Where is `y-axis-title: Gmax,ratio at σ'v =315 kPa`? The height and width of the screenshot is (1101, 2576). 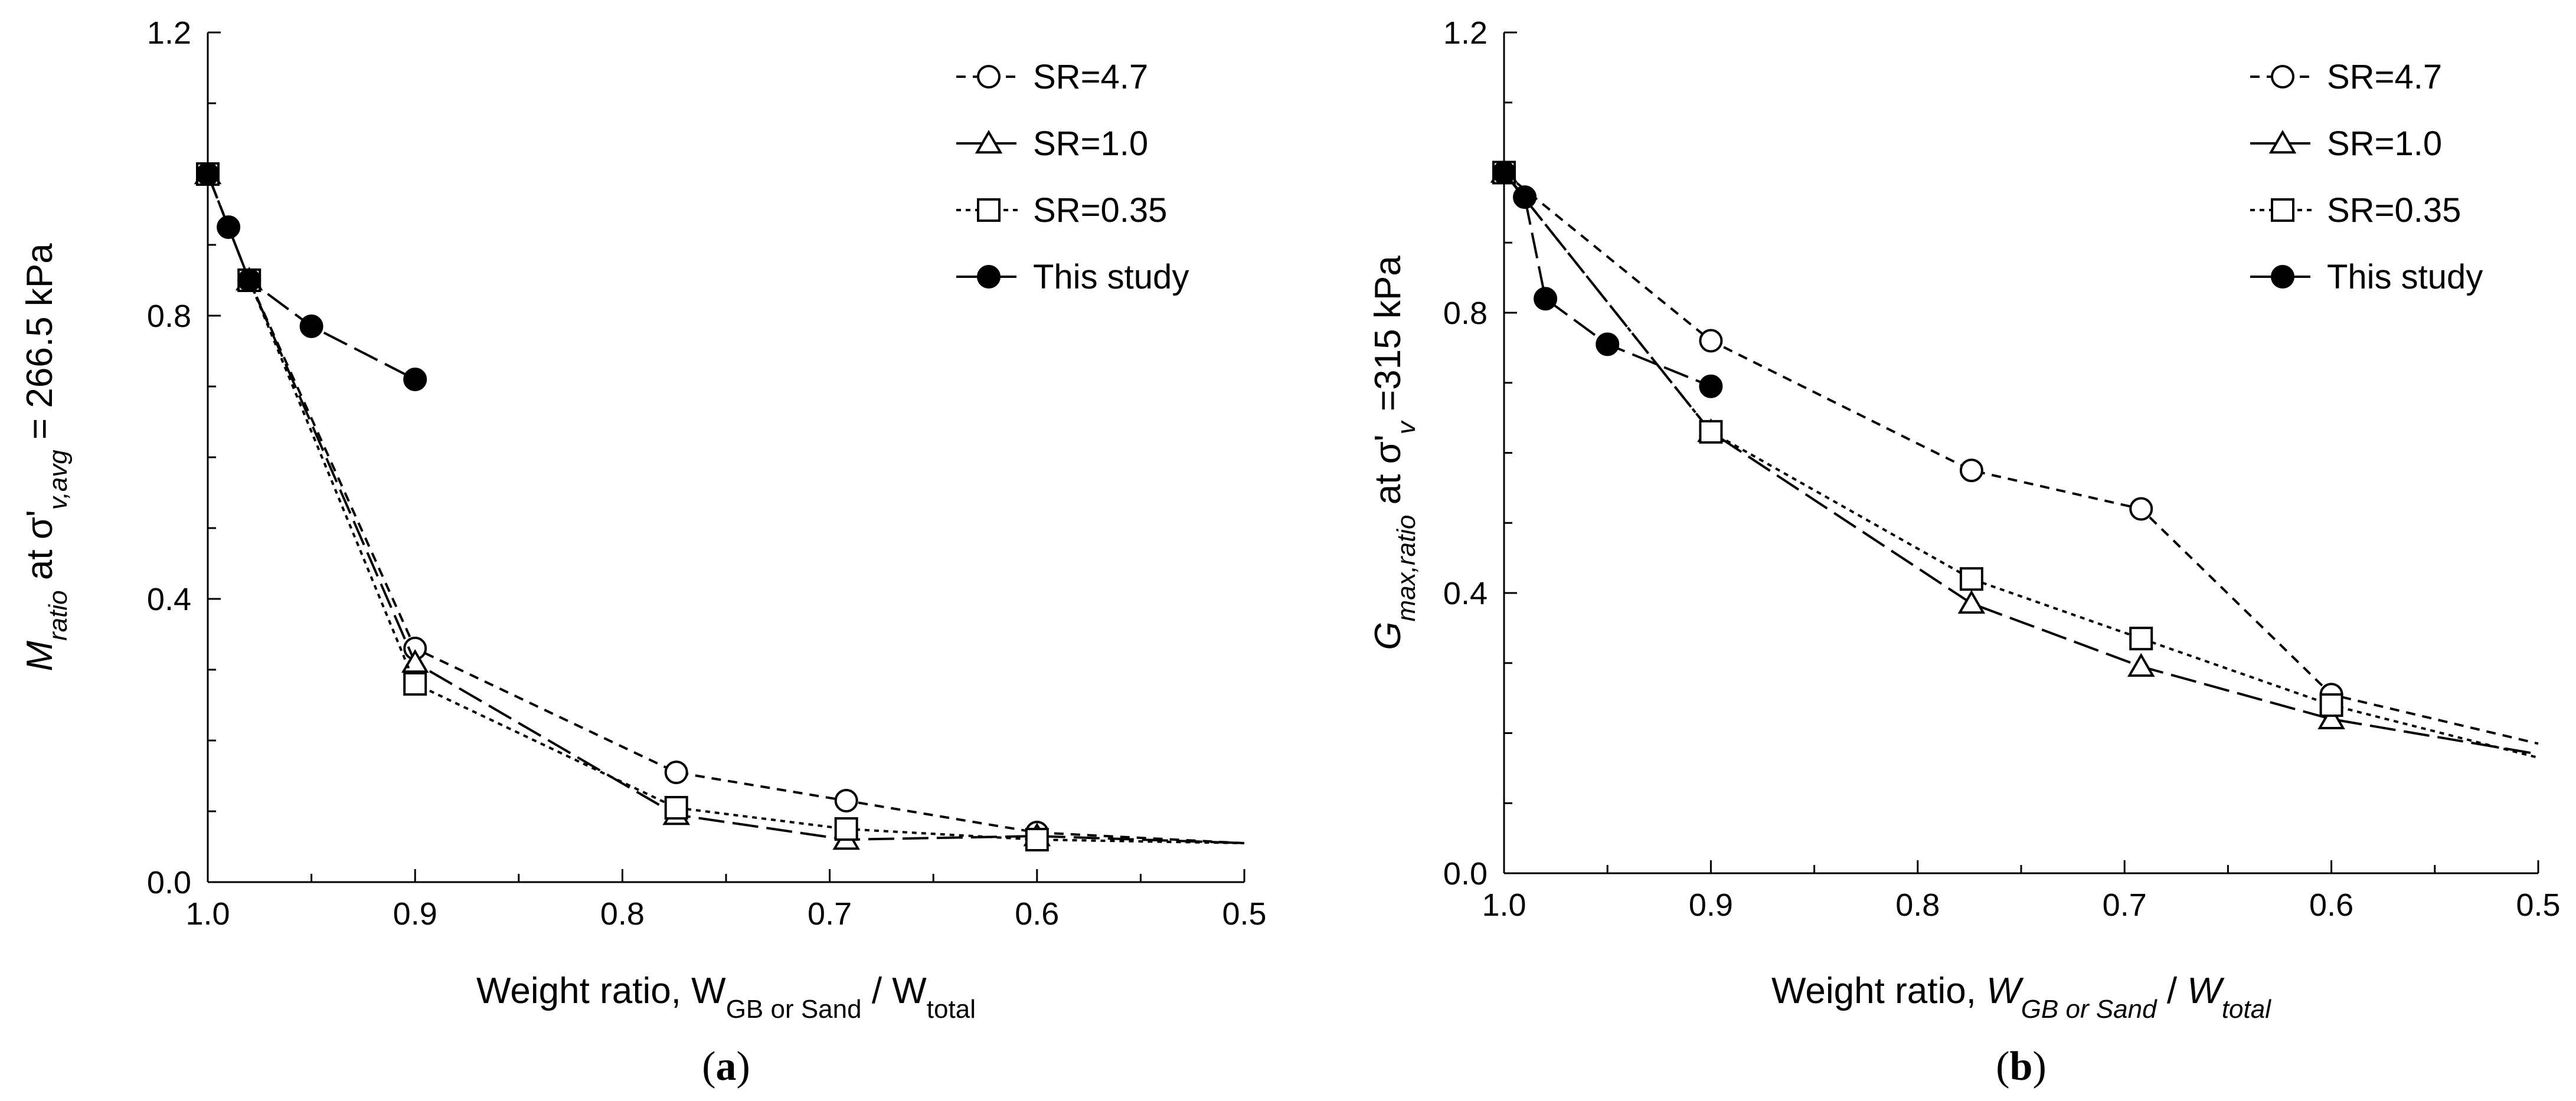 y-axis-title: Gmax,ratio at σ'v =315 kPa is located at coordinates (1394, 452).